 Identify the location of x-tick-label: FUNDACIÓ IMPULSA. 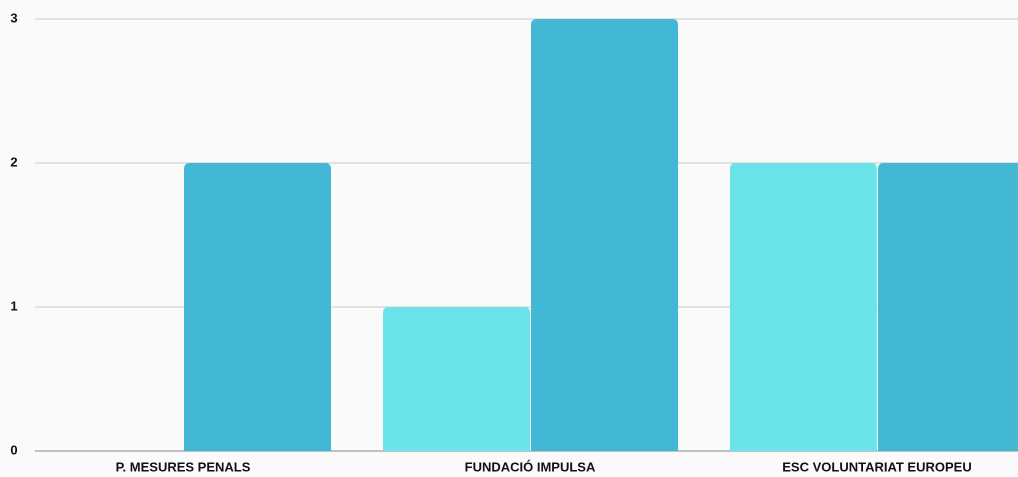
(530, 466).